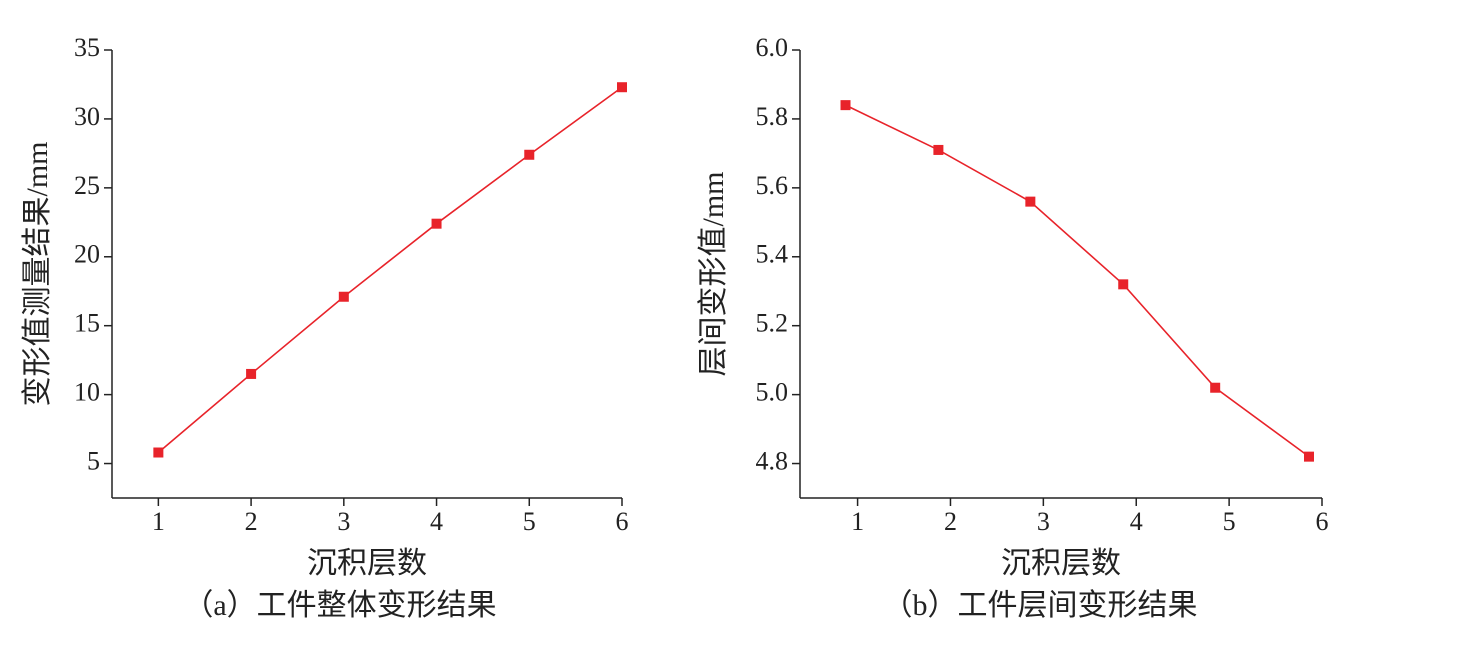 The image size is (1464, 645). I want to click on y-tick-label: 30, so click(87, 116).